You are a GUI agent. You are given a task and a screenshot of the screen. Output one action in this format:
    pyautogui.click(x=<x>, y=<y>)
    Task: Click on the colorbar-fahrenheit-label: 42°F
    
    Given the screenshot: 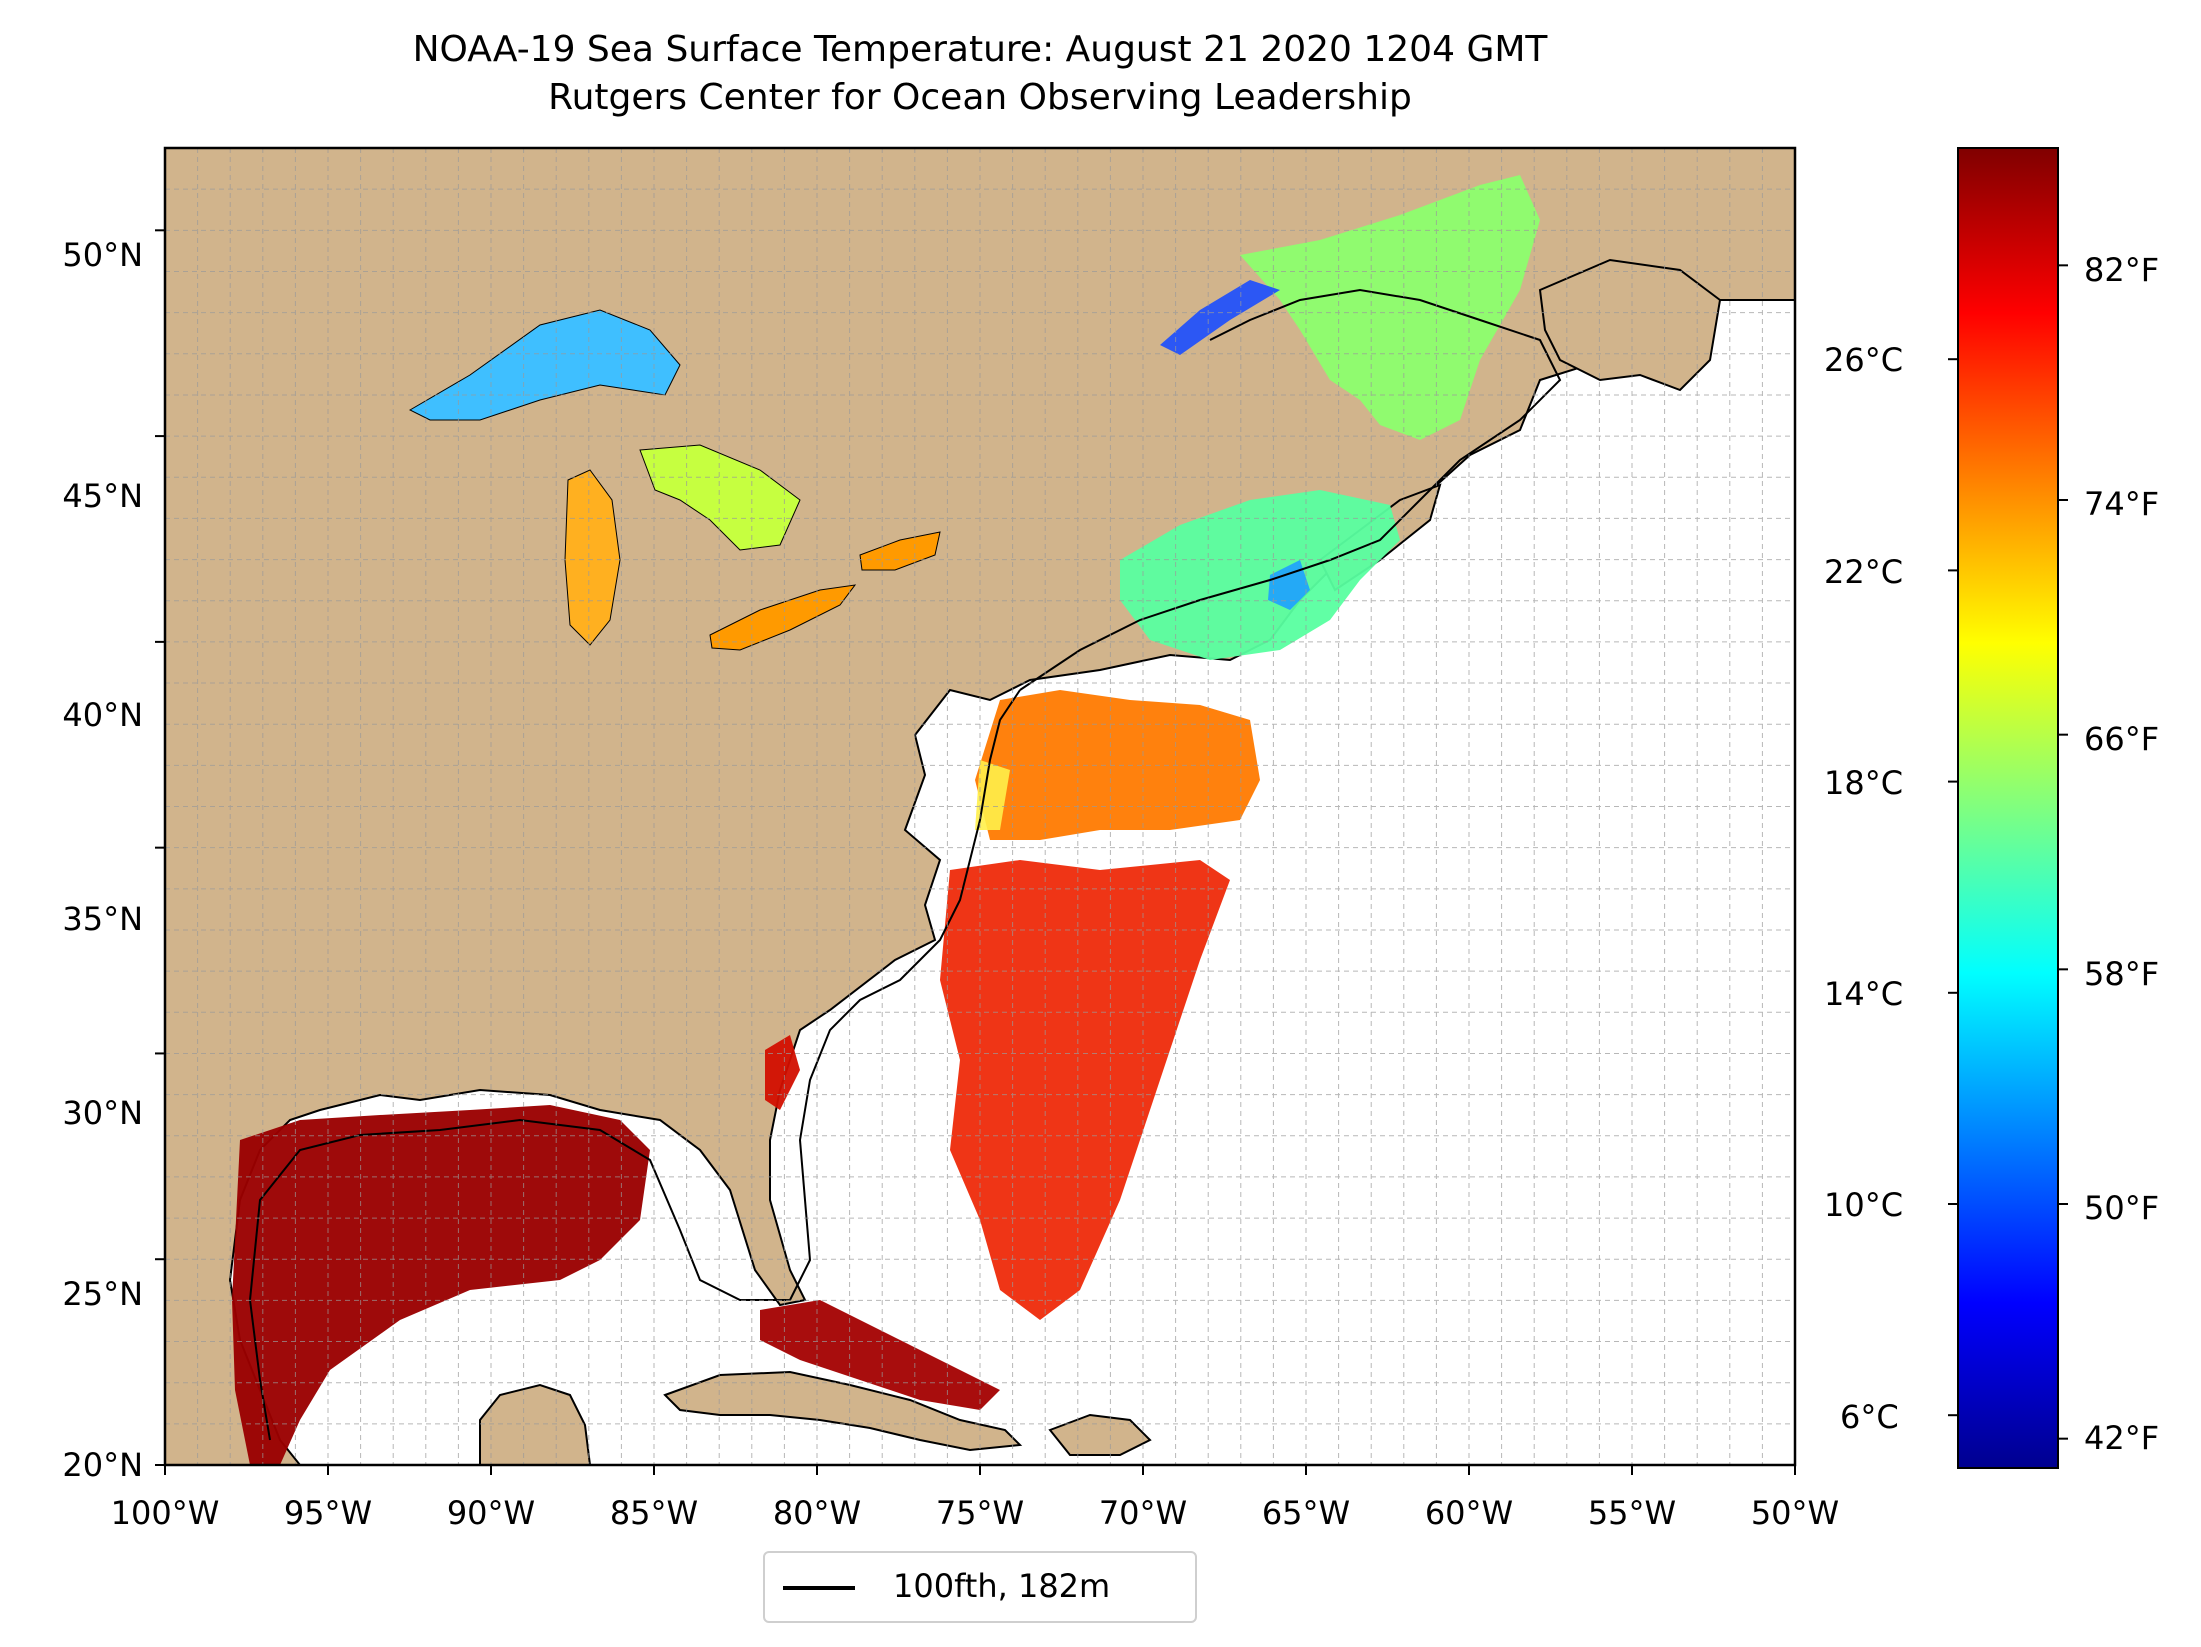 What is the action you would take?
    pyautogui.click(x=2122, y=1438)
    